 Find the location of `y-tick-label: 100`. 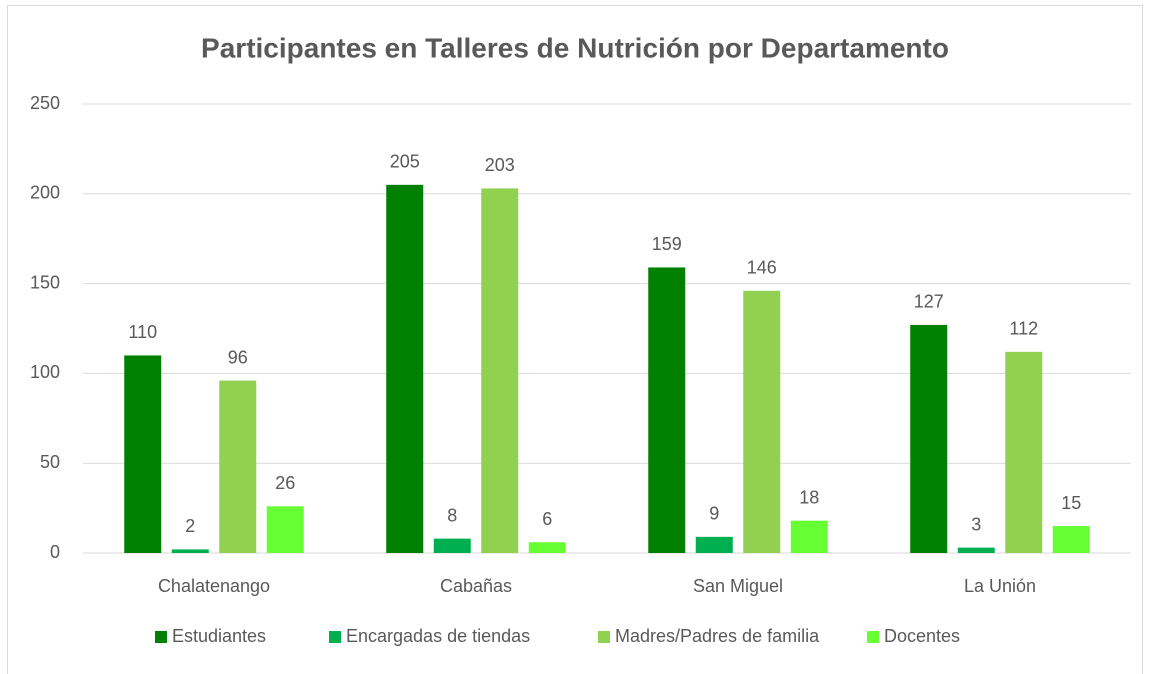

y-tick-label: 100 is located at coordinates (45, 372).